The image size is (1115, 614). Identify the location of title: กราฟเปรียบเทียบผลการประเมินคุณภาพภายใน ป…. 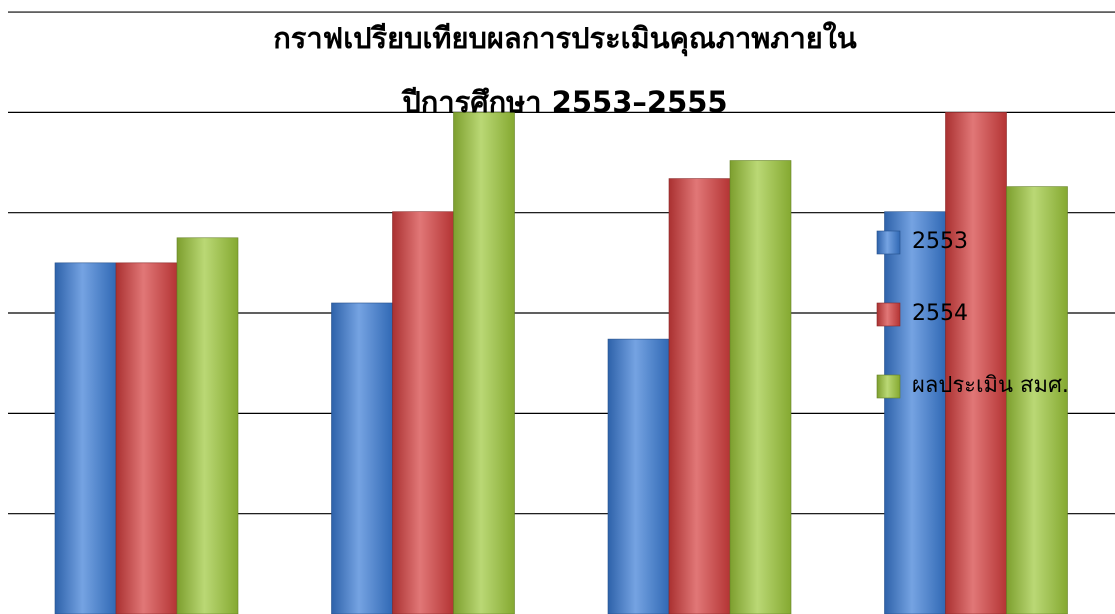
(565, 70).